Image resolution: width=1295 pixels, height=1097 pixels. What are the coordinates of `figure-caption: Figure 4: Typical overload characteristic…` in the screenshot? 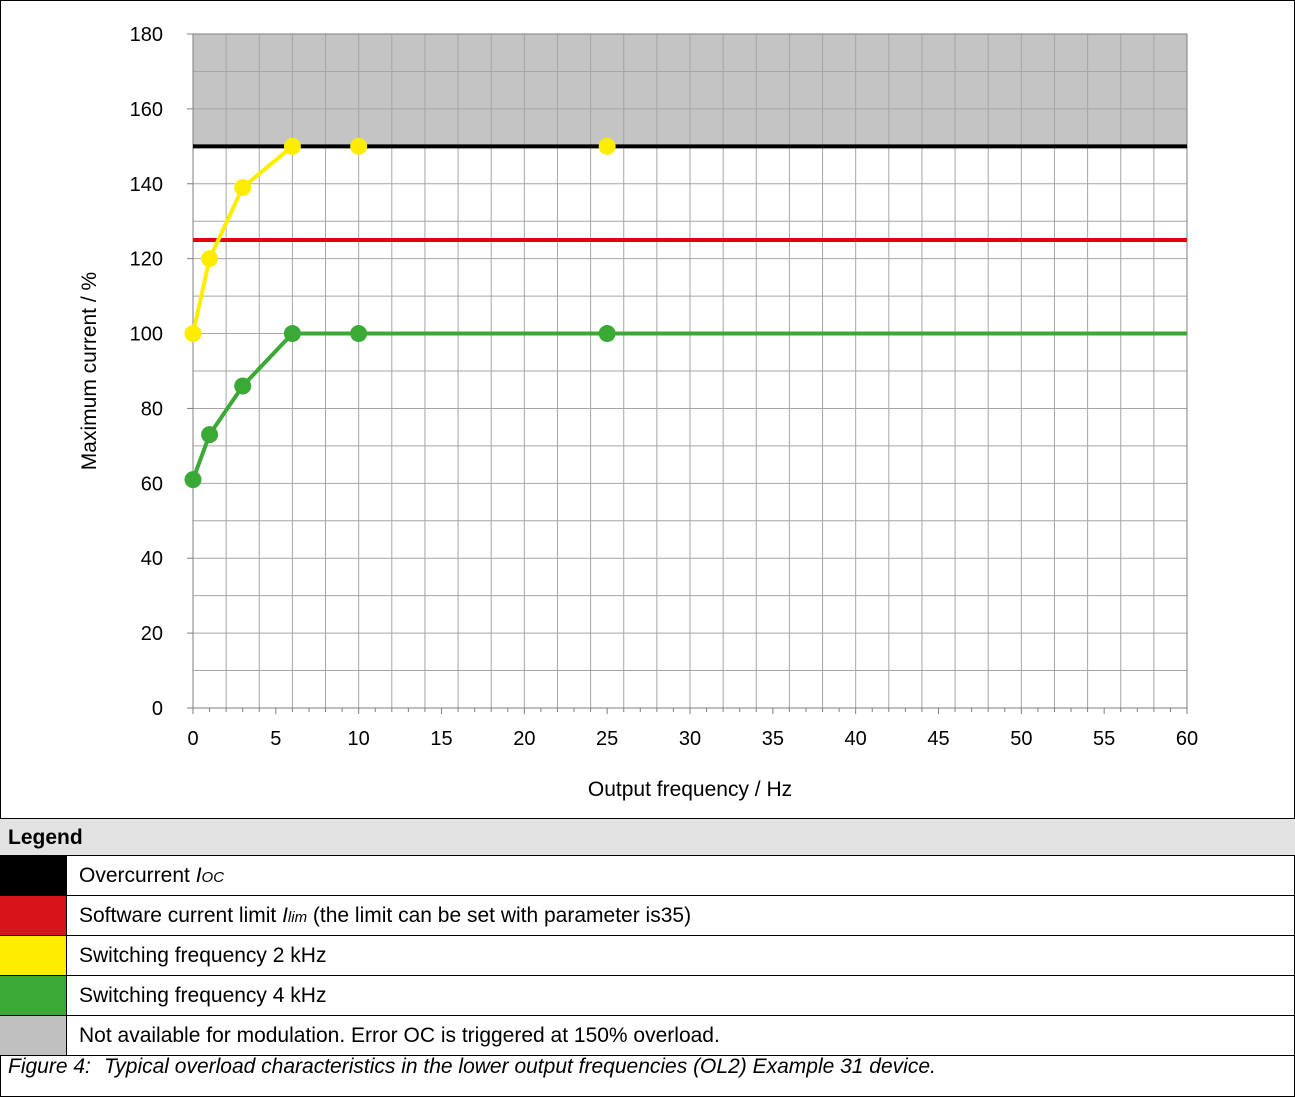 It's located at (472, 1067).